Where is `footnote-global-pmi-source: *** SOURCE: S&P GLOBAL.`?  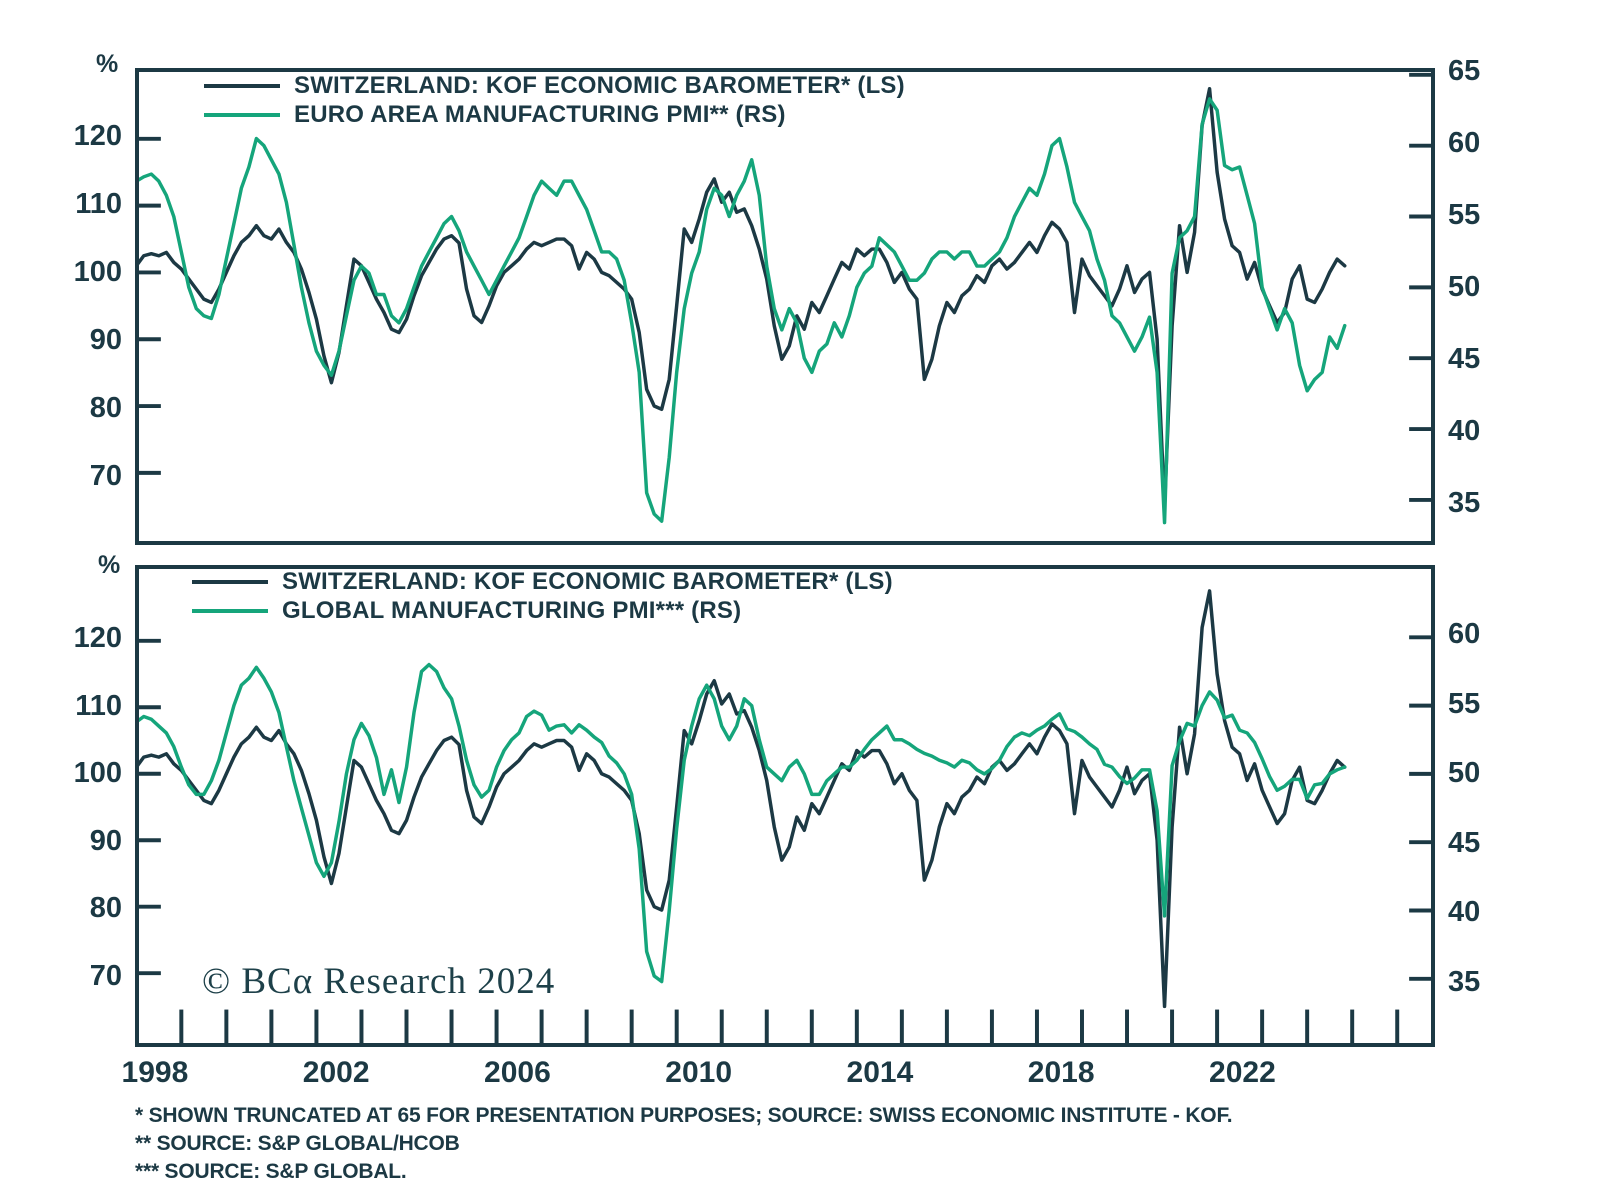
footnote-global-pmi-source: *** SOURCE: S&P GLOBAL. is located at coordinates (271, 1171).